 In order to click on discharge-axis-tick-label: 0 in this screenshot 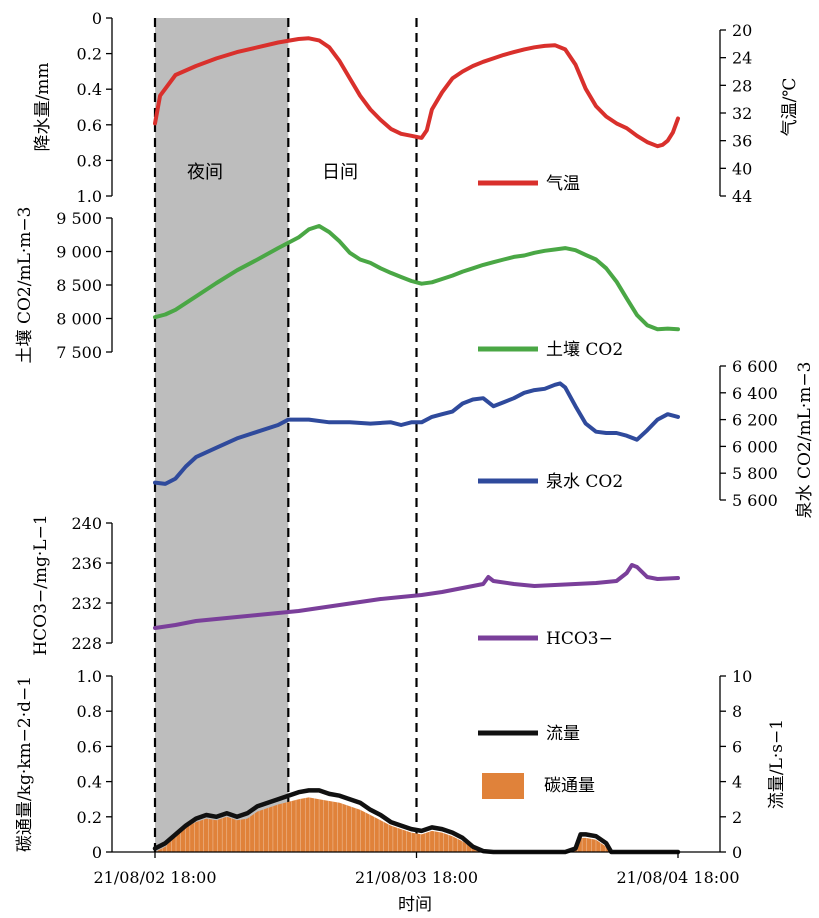, I will do `click(737, 852)`.